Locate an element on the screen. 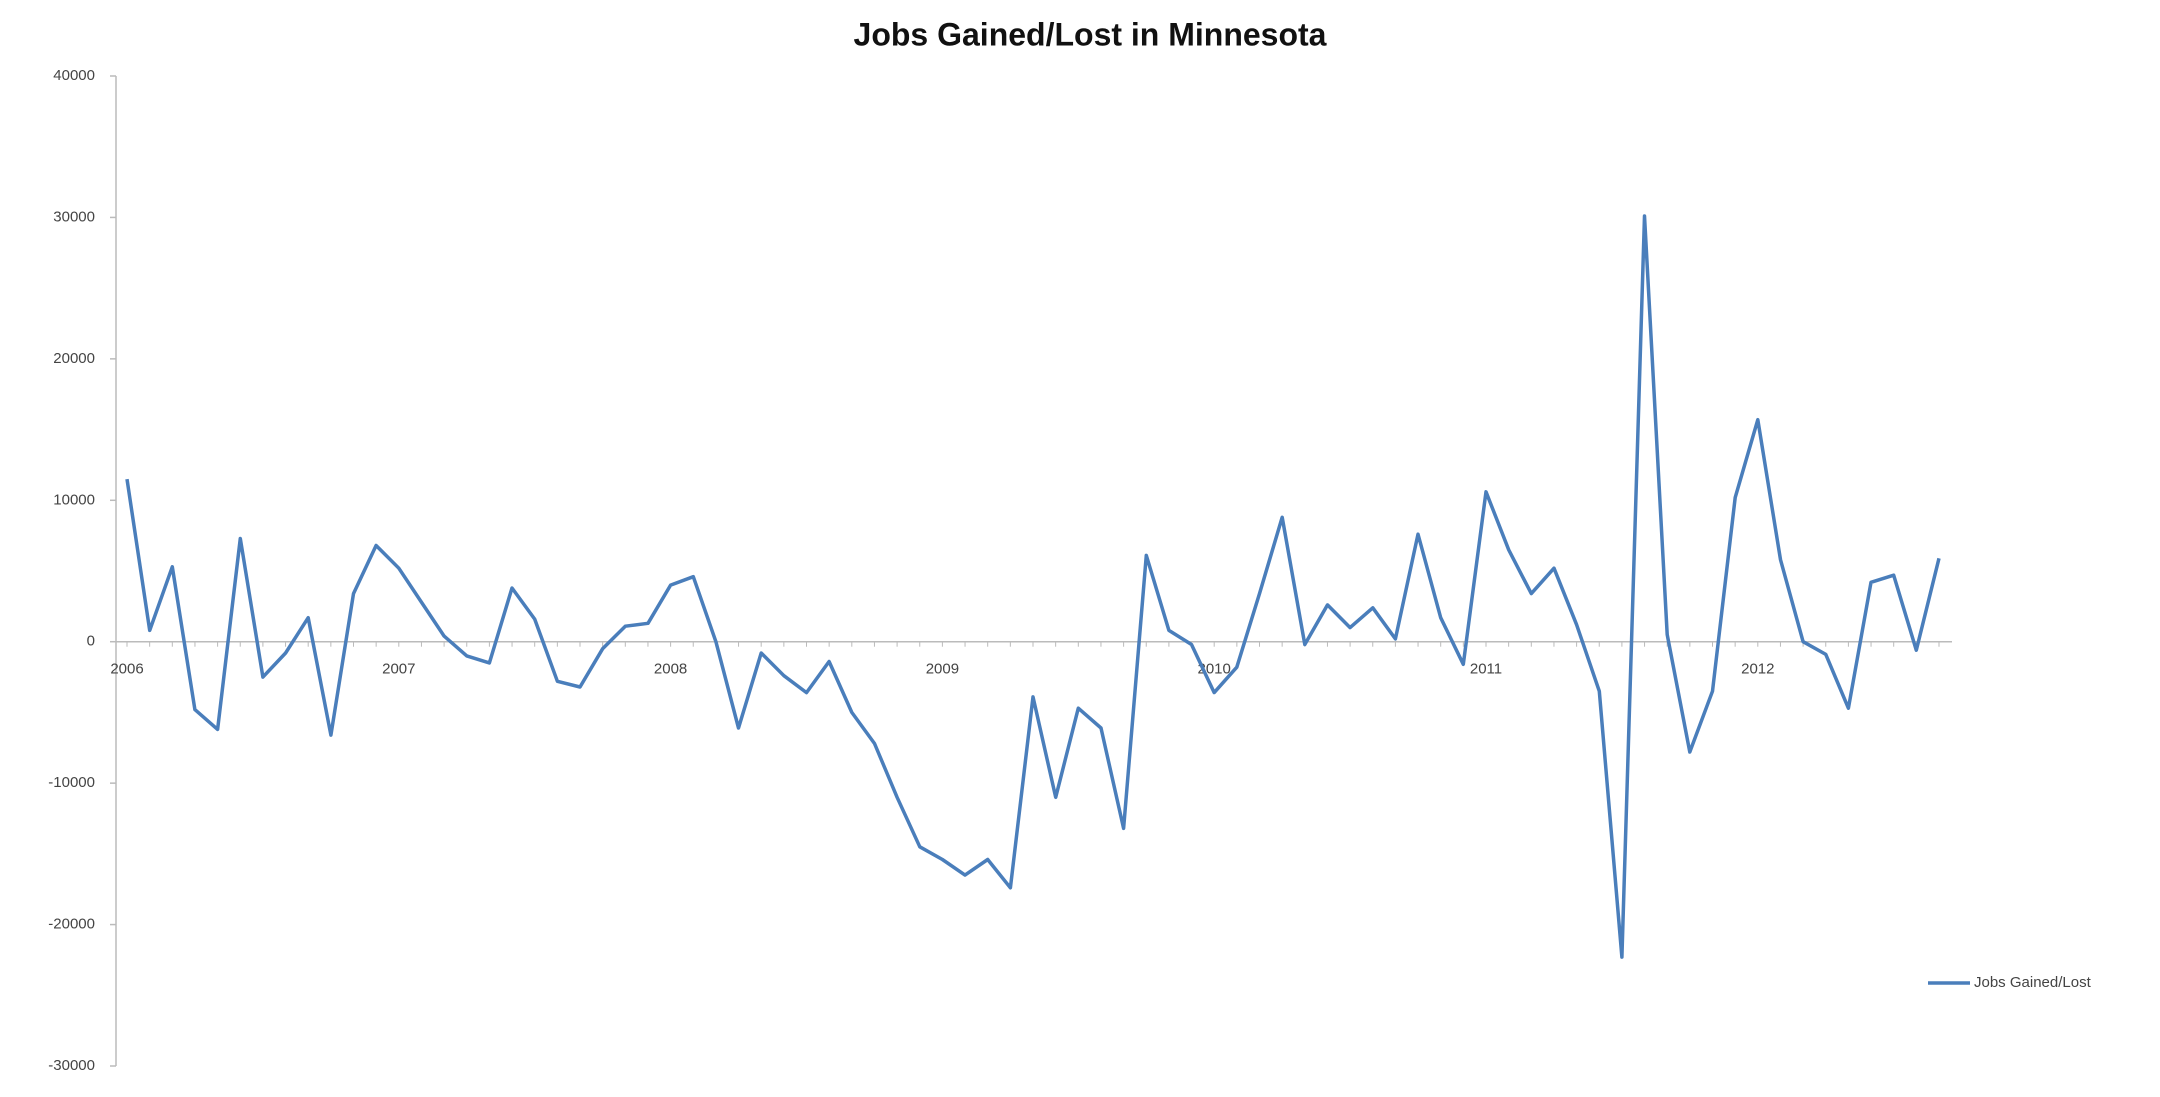  x-tick-label: 2008 is located at coordinates (670, 669).